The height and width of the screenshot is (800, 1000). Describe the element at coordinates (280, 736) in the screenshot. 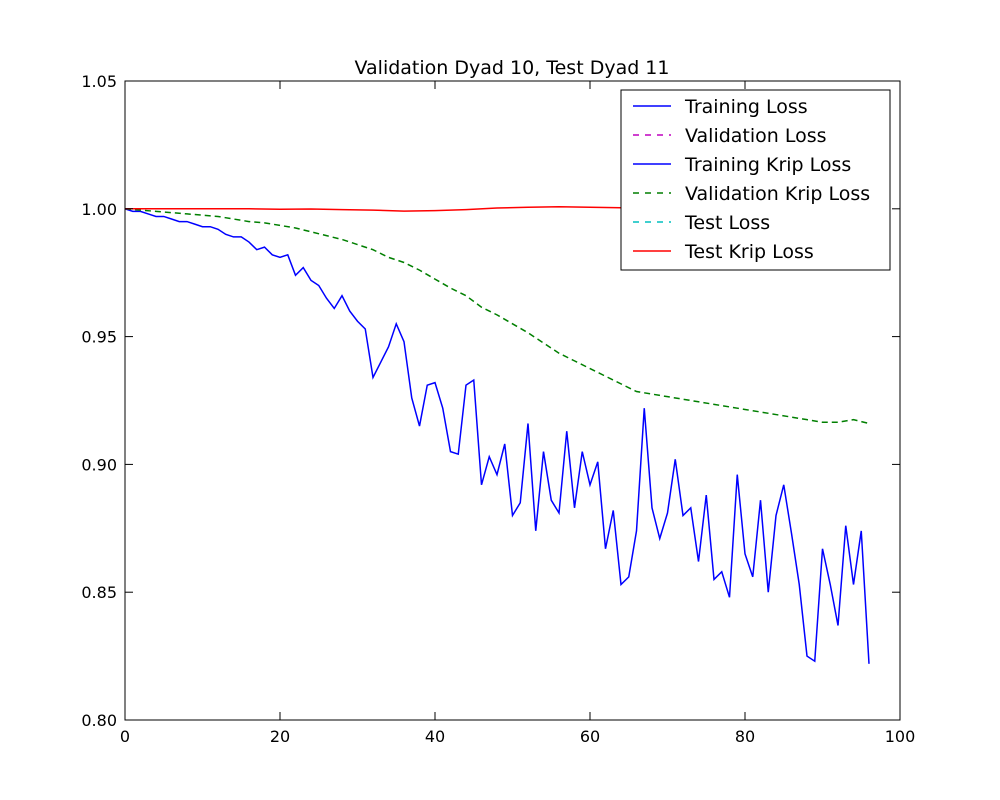

I see `x-tick-label: 20` at that location.